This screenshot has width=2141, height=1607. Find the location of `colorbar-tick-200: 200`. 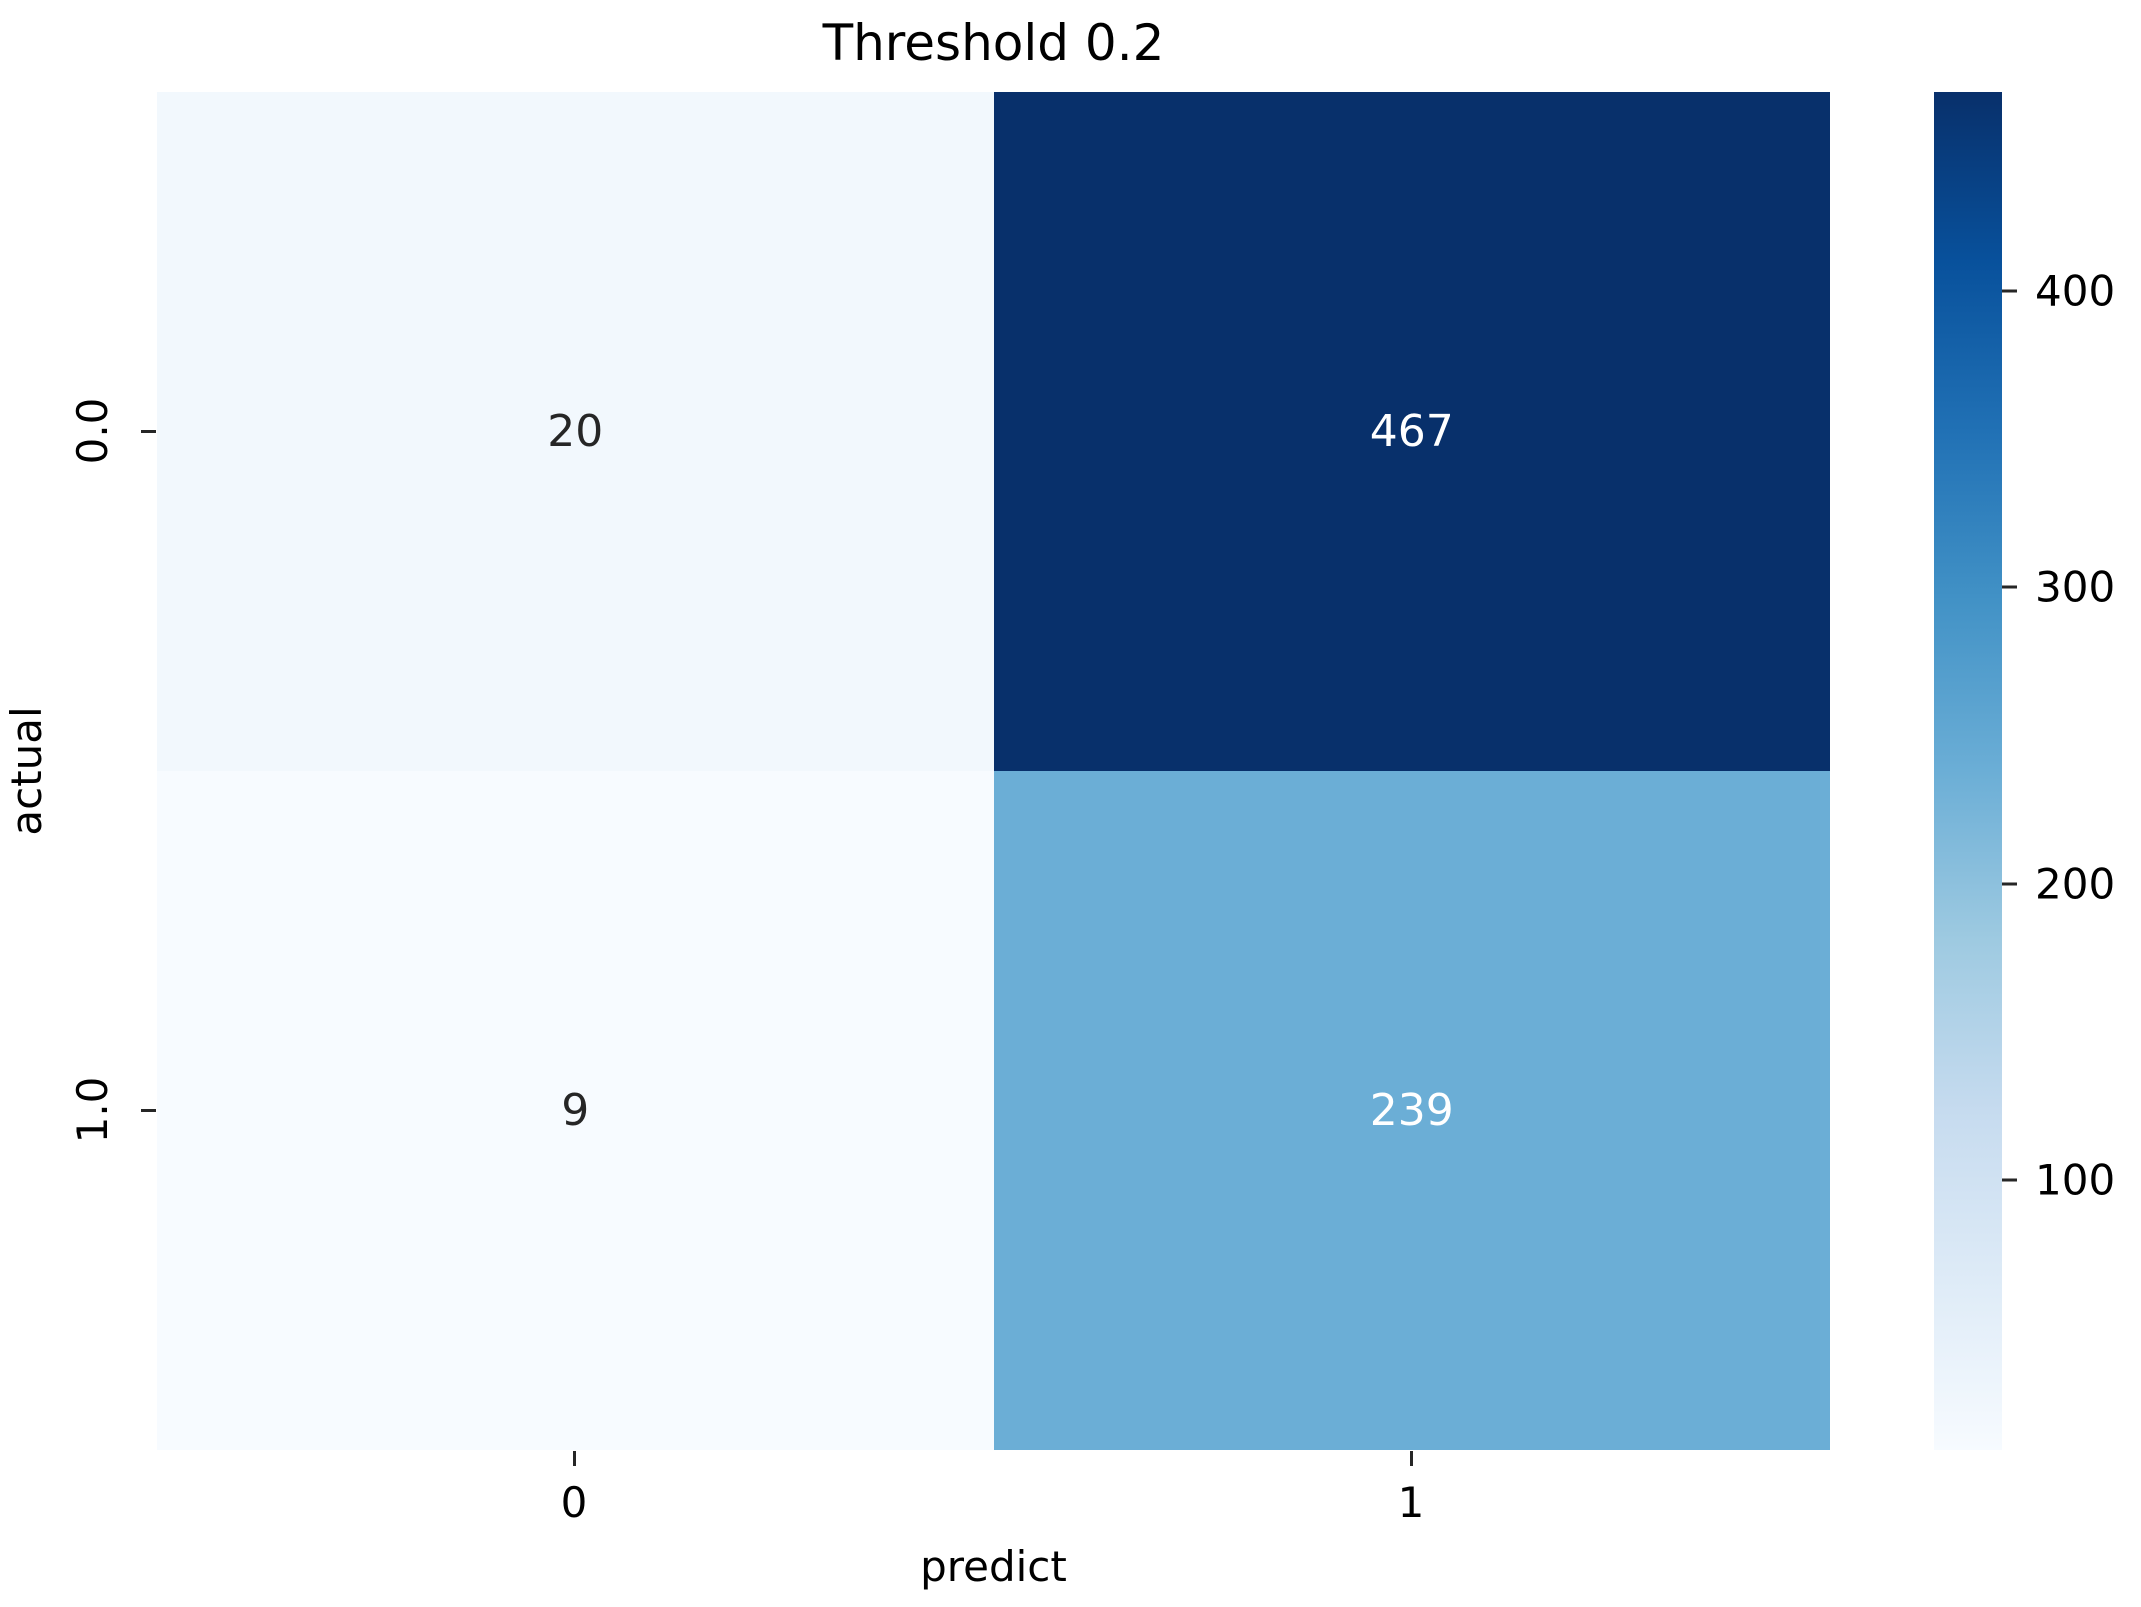

colorbar-tick-200: 200 is located at coordinates (2058, 883).